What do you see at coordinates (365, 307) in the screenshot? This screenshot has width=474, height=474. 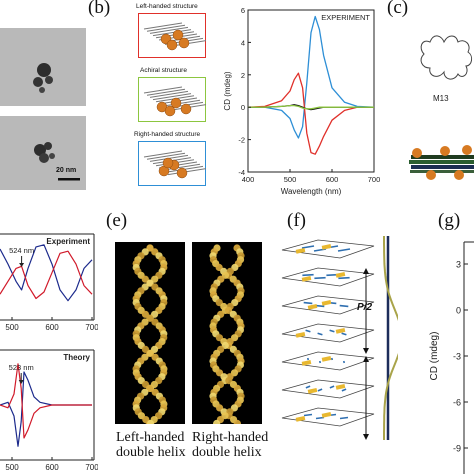 I see `pitch-label: P/2` at bounding box center [365, 307].